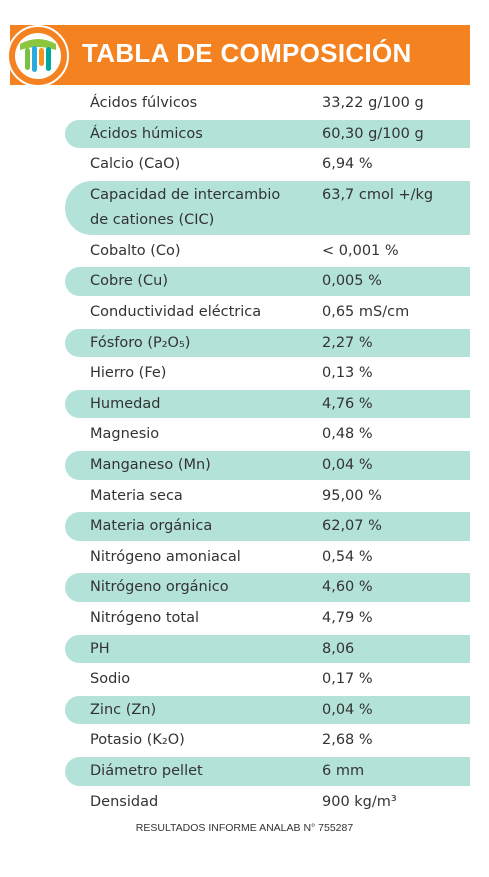 This screenshot has height=877, width=489. I want to click on row-label: Fósforo (P₂O₅), so click(140, 342).